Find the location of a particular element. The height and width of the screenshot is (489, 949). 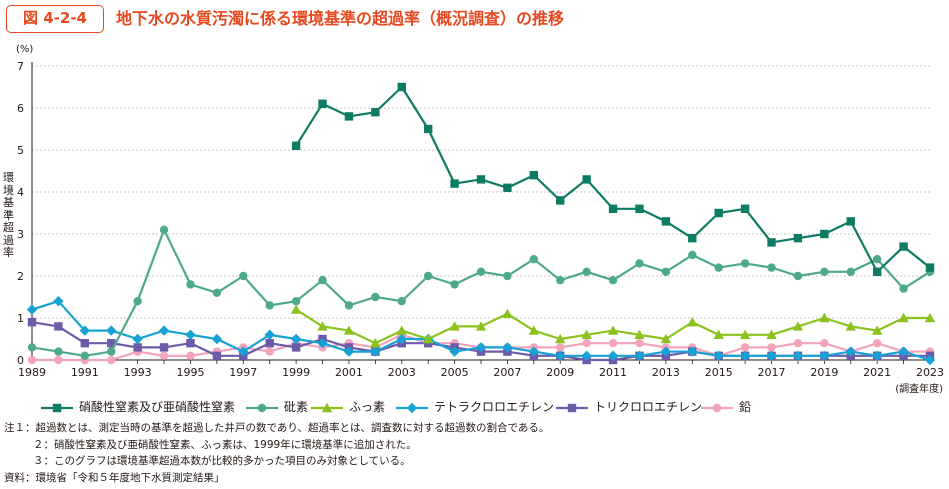

series-4-point-2005 is located at coordinates (454, 351).